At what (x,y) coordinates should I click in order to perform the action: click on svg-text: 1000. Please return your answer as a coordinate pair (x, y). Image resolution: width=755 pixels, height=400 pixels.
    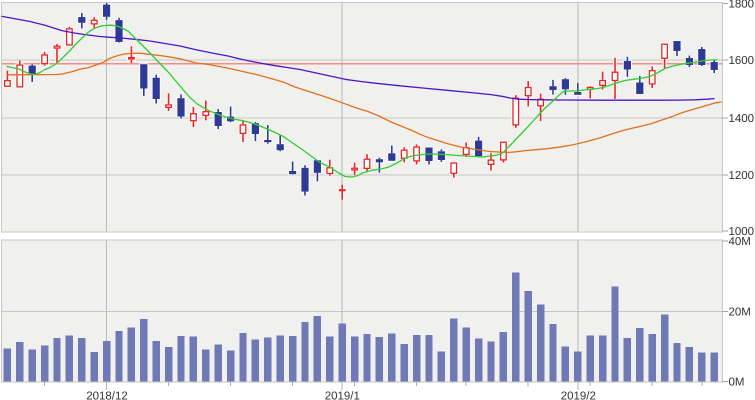
    Looking at the image, I should click on (742, 232).